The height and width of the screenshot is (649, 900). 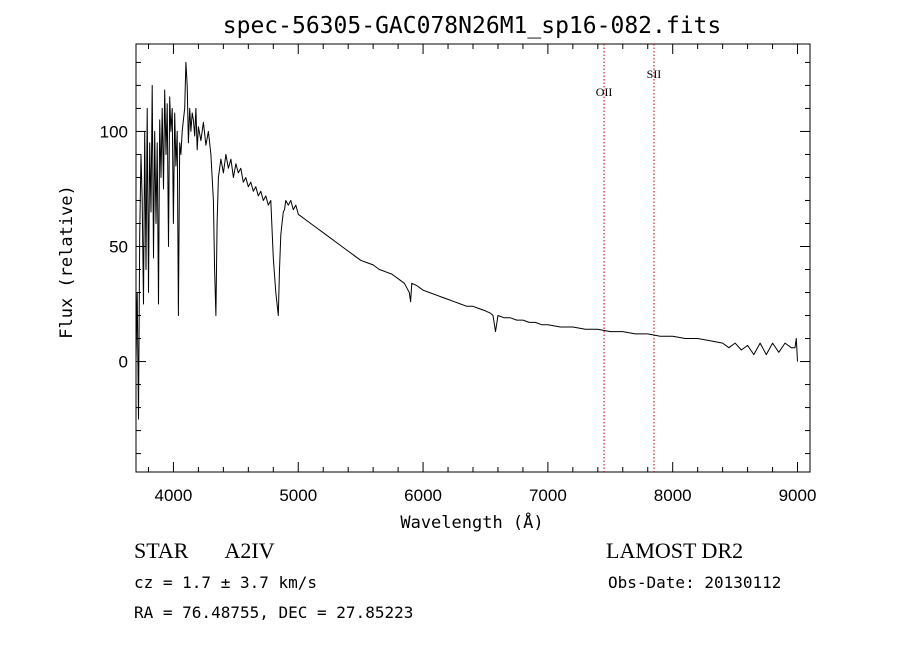 What do you see at coordinates (174, 495) in the screenshot?
I see `x-tick-label: 4000` at bounding box center [174, 495].